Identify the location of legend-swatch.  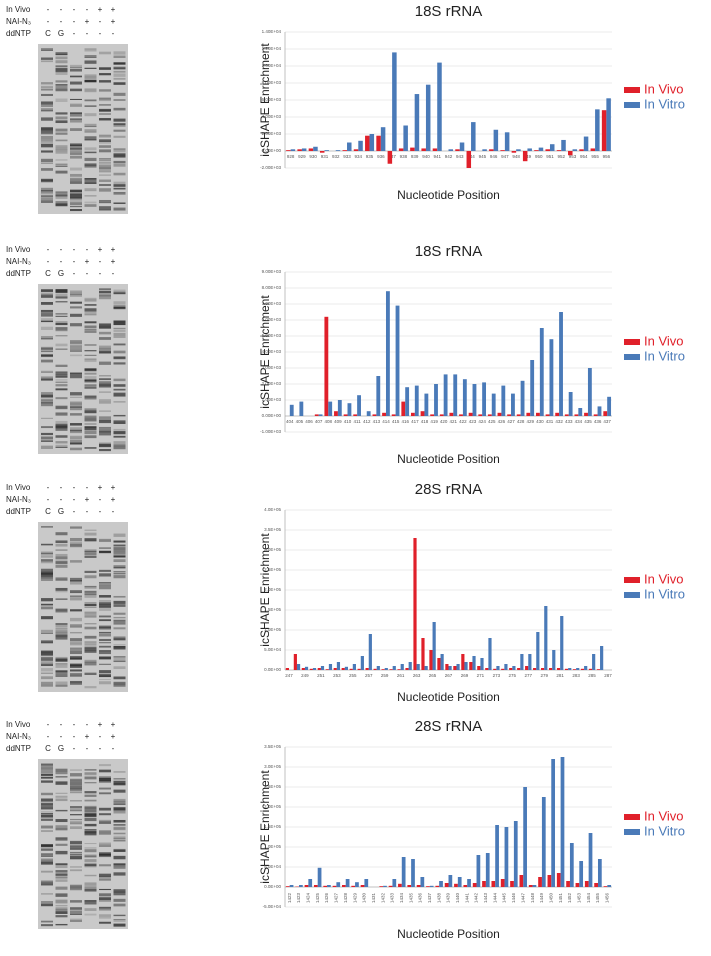
(632, 817).